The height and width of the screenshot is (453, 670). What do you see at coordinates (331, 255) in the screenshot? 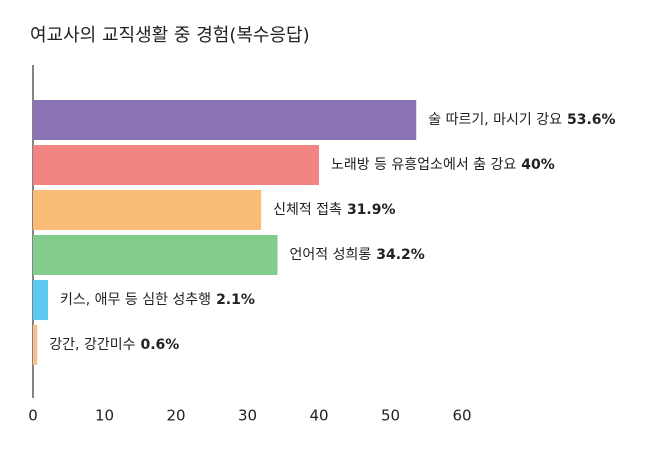
I see `category-label: 언어적 성희롱` at bounding box center [331, 255].